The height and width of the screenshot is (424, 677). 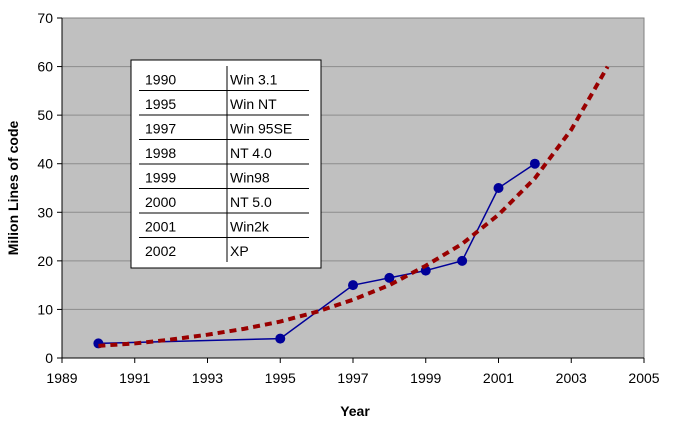 What do you see at coordinates (643, 378) in the screenshot?
I see `x-tick-label: 2005` at bounding box center [643, 378].